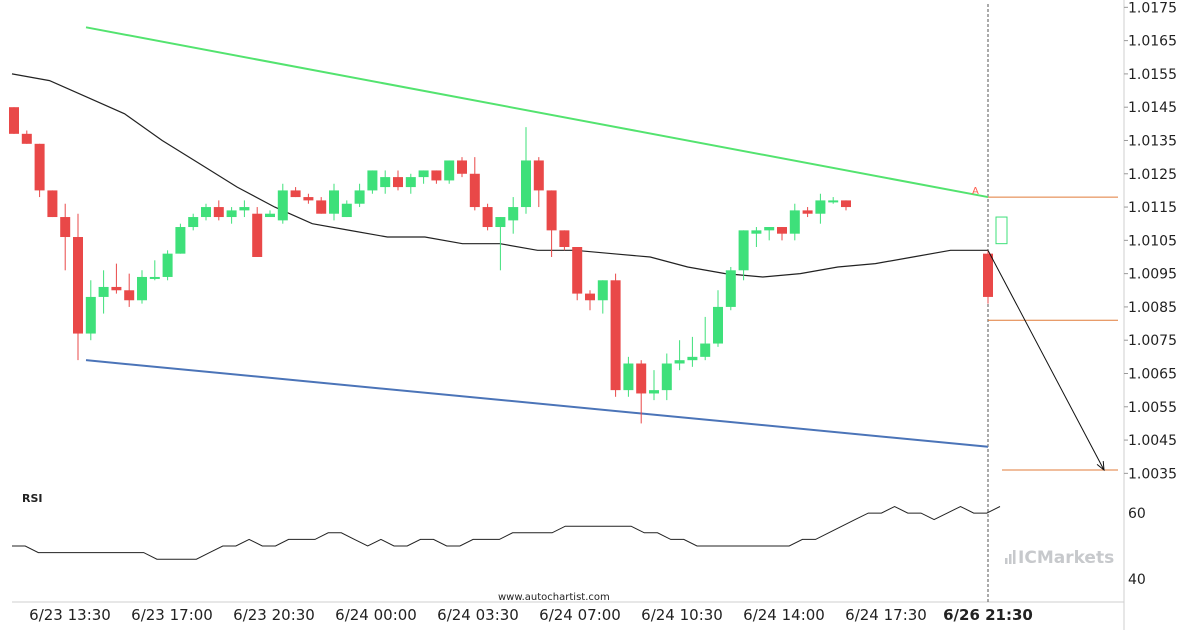  I want to click on rsi-panel: 60 40, so click(579, 546).